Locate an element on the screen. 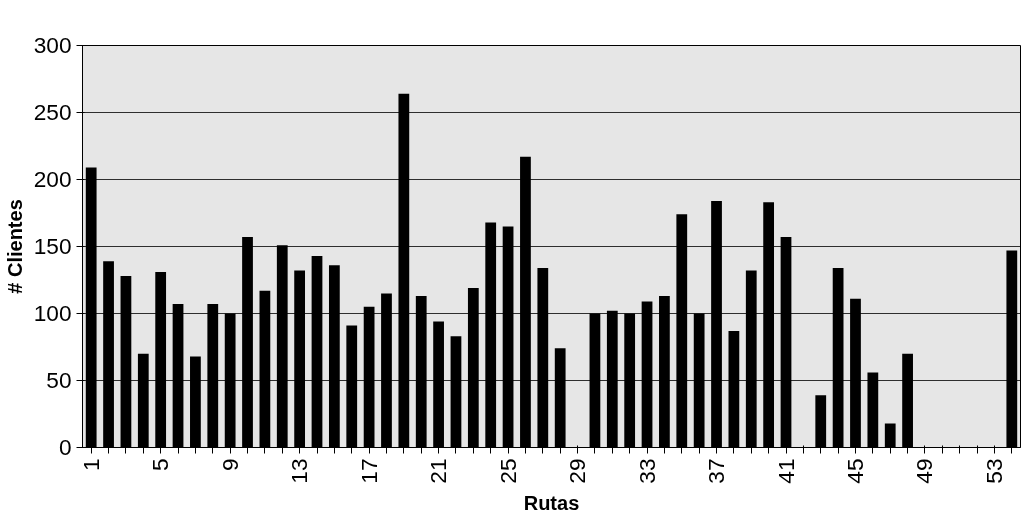 Image resolution: width=1035 pixels, height=521 pixels. x-tick-label: 29 is located at coordinates (577, 471).